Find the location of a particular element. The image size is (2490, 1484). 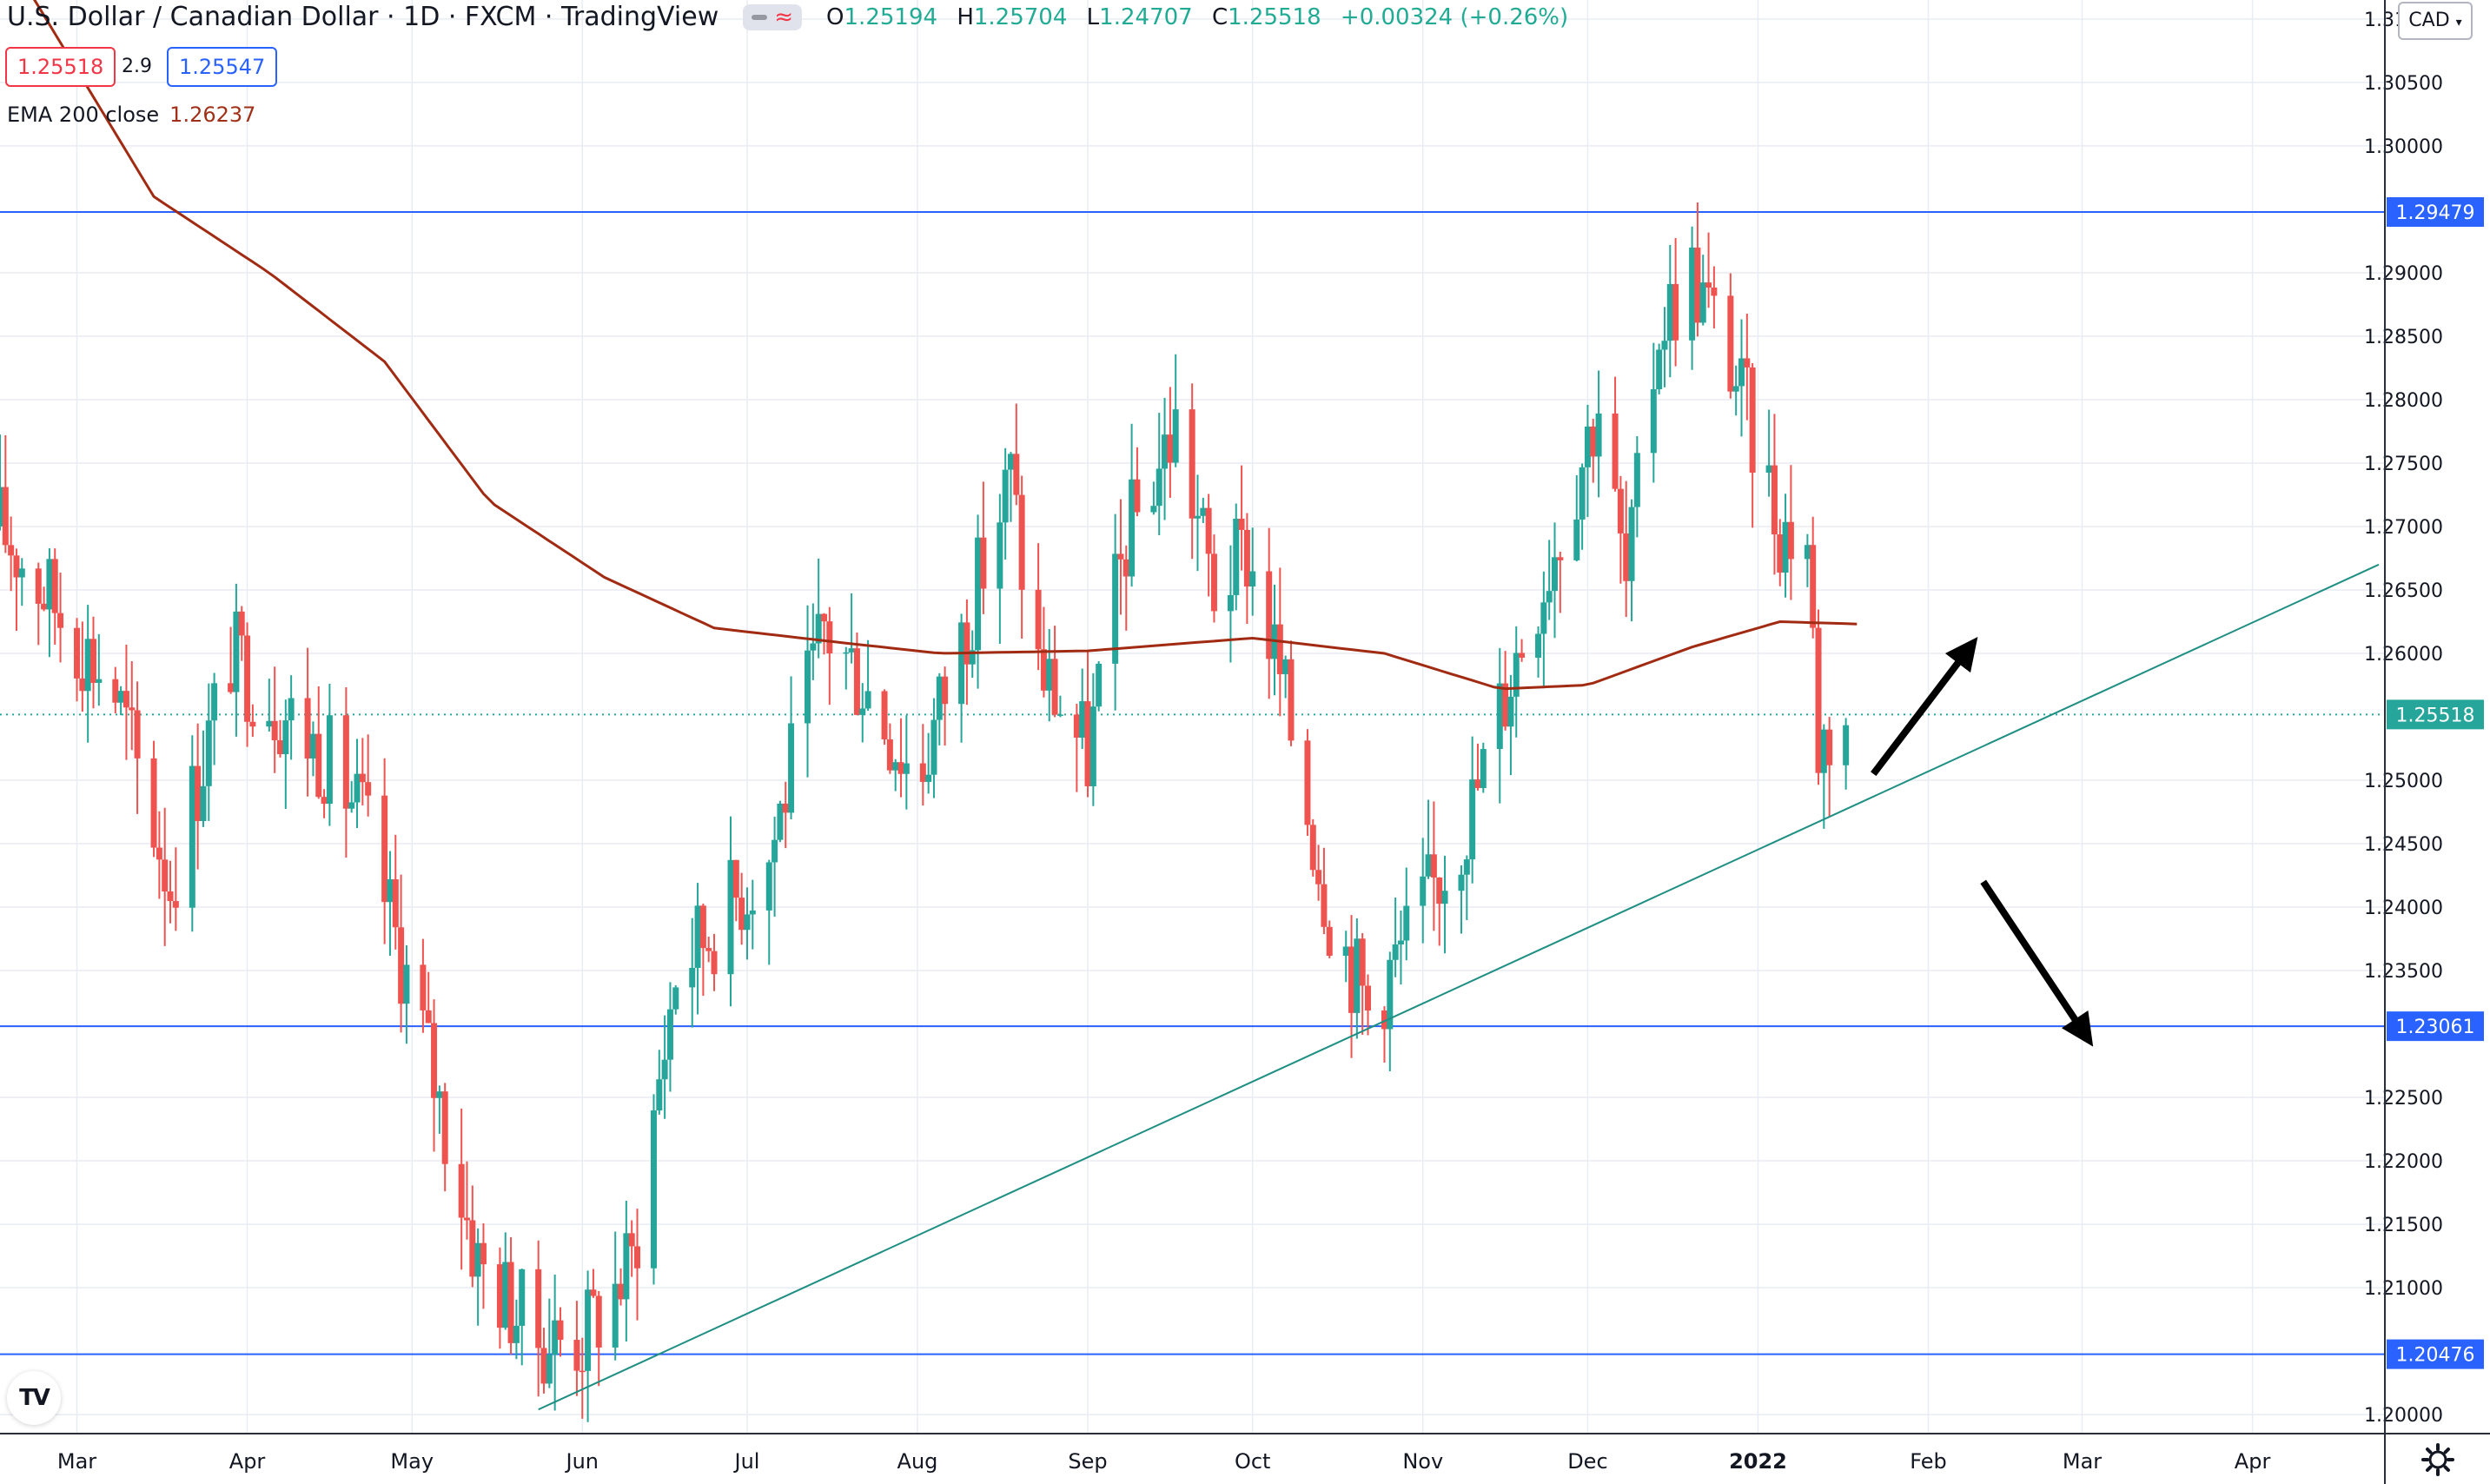

gear-icon is located at coordinates (2437, 1459).